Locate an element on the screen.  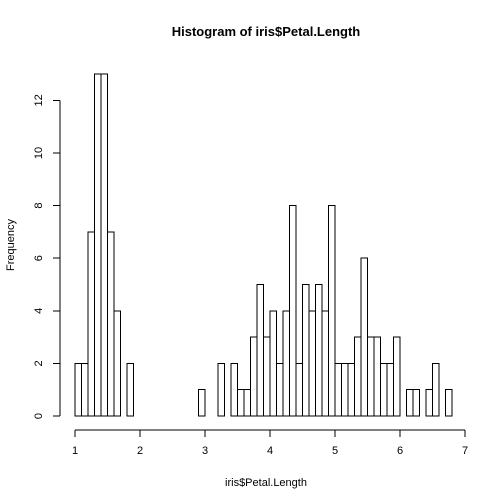
x-tick-label: 6 is located at coordinates (400, 451).